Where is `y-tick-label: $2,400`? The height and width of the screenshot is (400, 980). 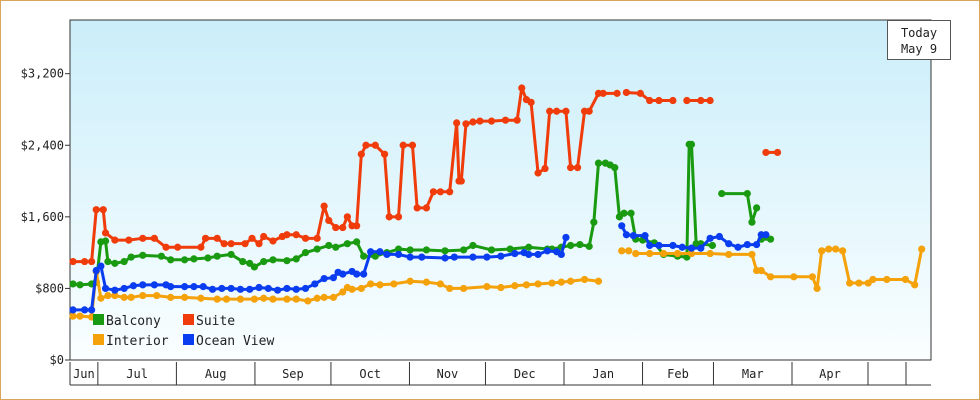
y-tick-label: $2,400 is located at coordinates (42, 145).